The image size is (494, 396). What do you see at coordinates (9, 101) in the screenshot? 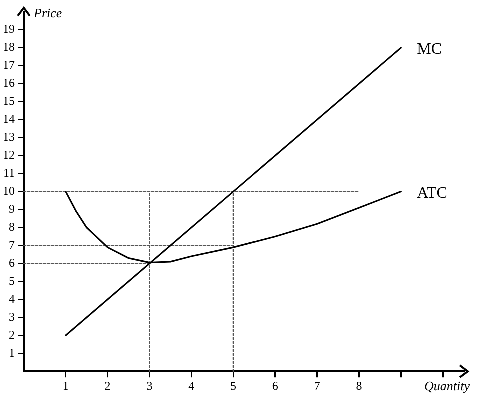
I see `y-tick-label: 15` at bounding box center [9, 101].